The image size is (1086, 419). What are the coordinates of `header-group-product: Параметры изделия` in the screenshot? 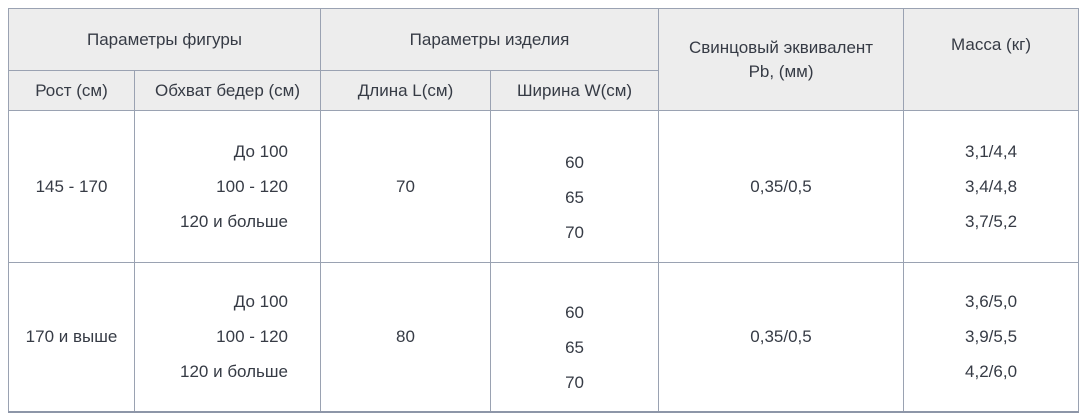 It's located at (490, 39).